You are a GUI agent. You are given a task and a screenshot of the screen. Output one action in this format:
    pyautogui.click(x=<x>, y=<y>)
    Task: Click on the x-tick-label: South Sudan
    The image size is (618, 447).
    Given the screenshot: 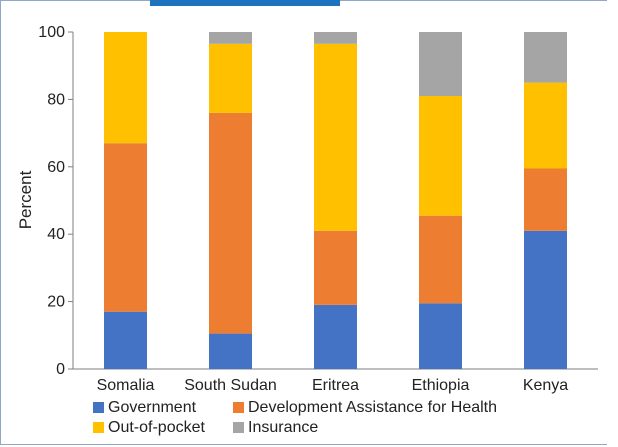 What is the action you would take?
    pyautogui.click(x=230, y=385)
    